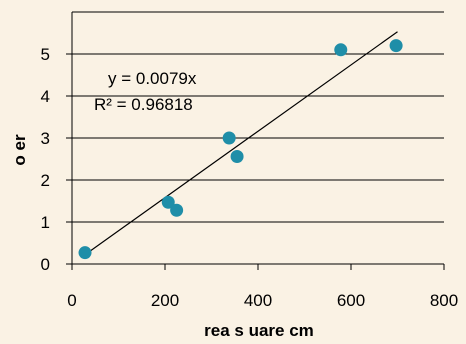 This screenshot has width=466, height=344. I want to click on y-tick-label-0: 0, so click(45, 264).